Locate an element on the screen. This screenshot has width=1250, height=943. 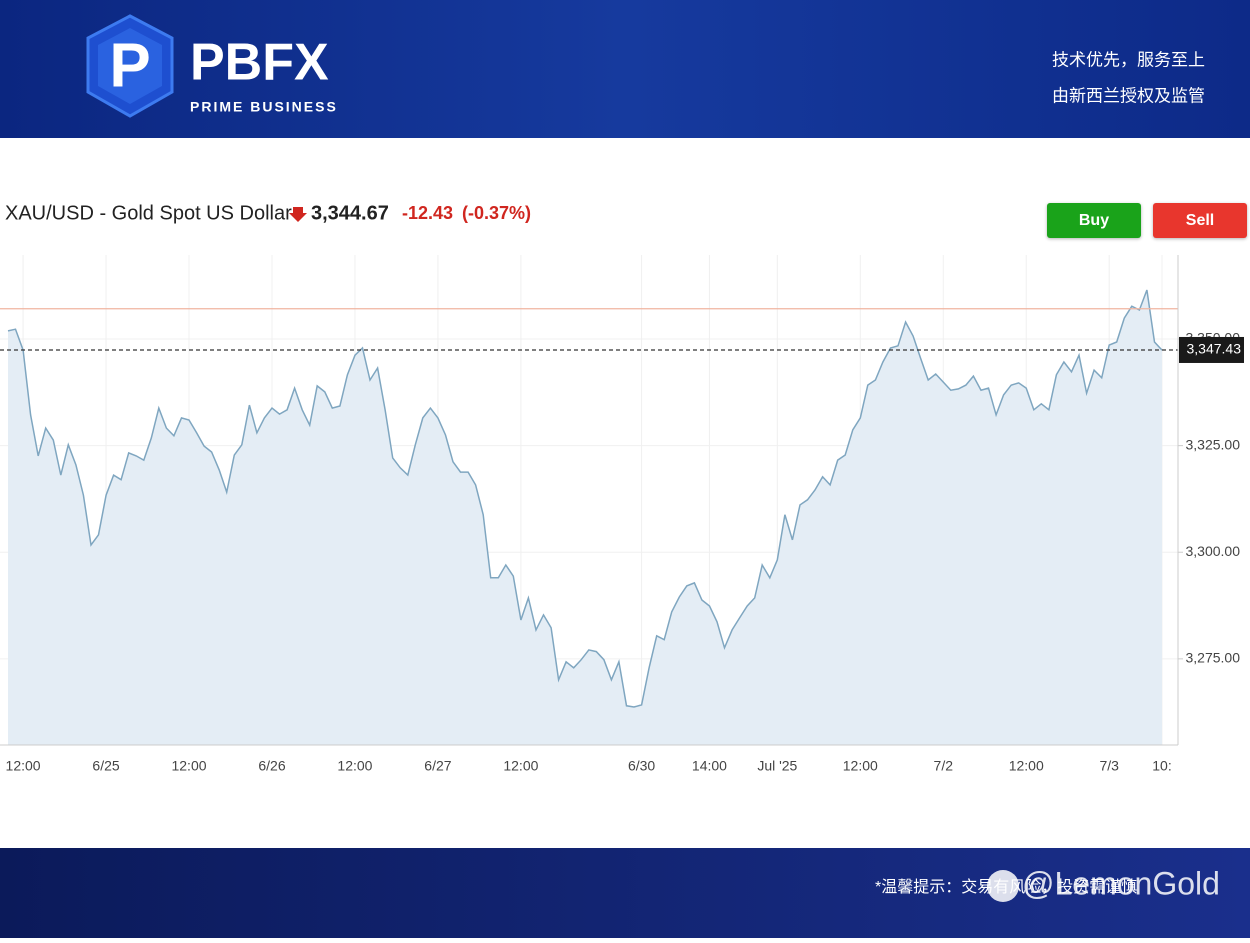
chart-title: XAU/USD - Gold Spot US Dollar is located at coordinates (148, 213).